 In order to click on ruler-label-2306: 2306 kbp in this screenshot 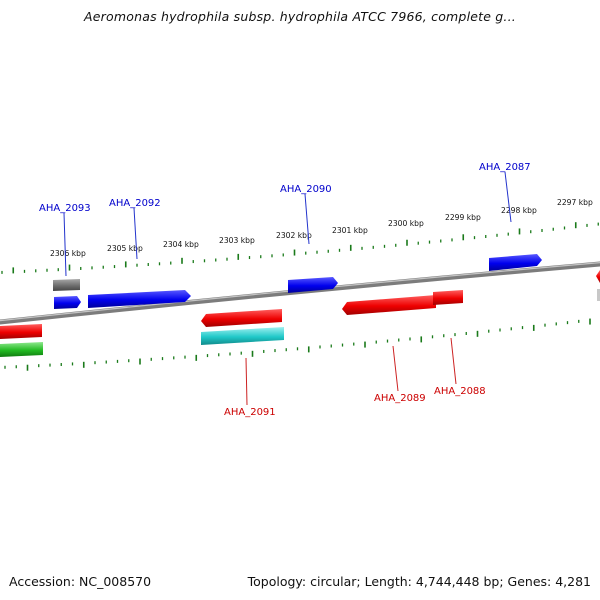, I will do `click(68, 253)`.